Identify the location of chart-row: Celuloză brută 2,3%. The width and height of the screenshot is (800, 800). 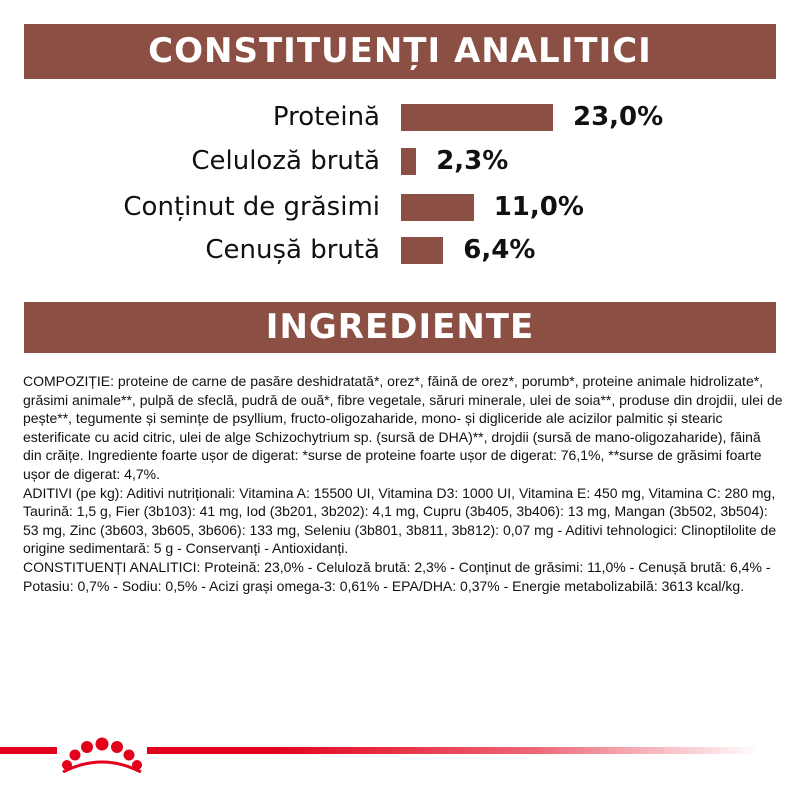
(400, 161).